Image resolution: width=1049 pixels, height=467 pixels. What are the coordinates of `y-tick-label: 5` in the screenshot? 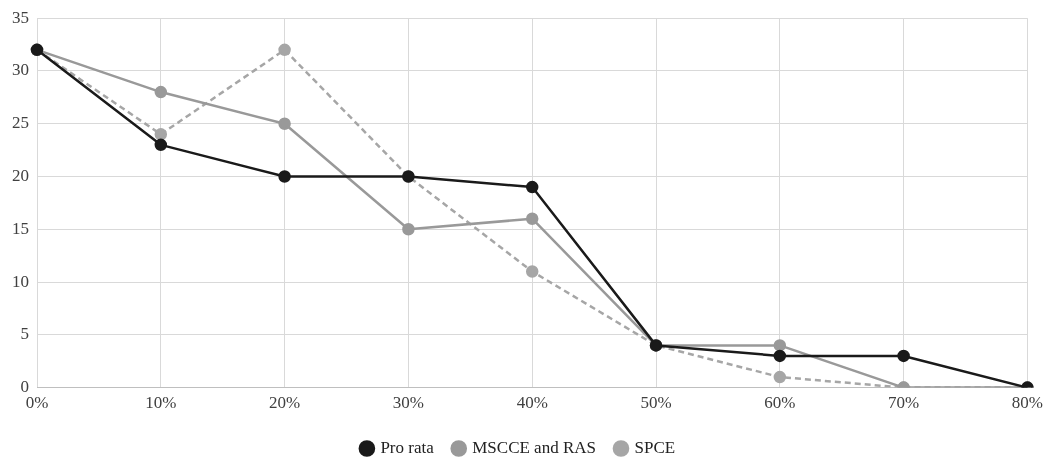 It's located at (24, 334).